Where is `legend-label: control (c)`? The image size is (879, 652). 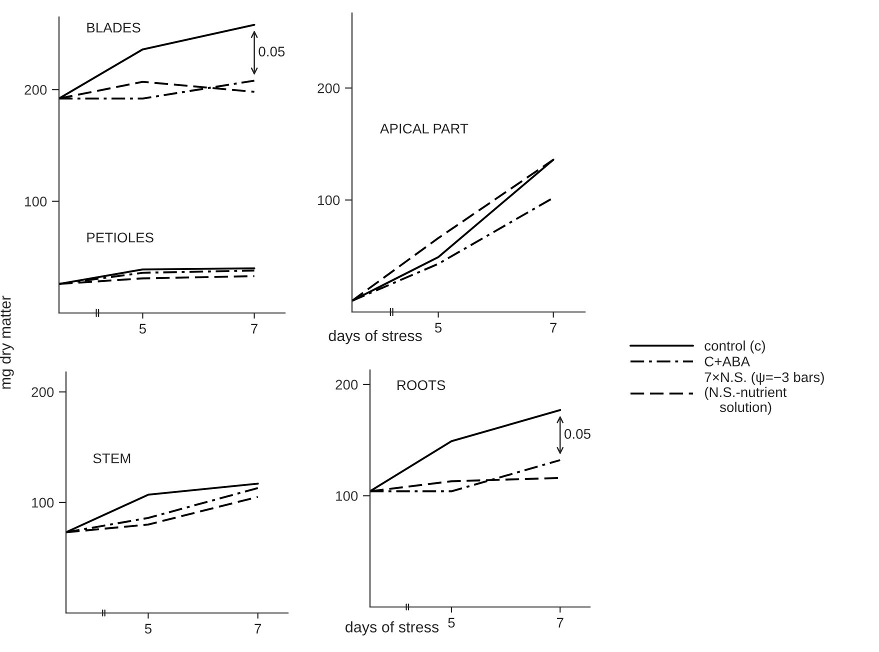 legend-label: control (c) is located at coordinates (734, 347).